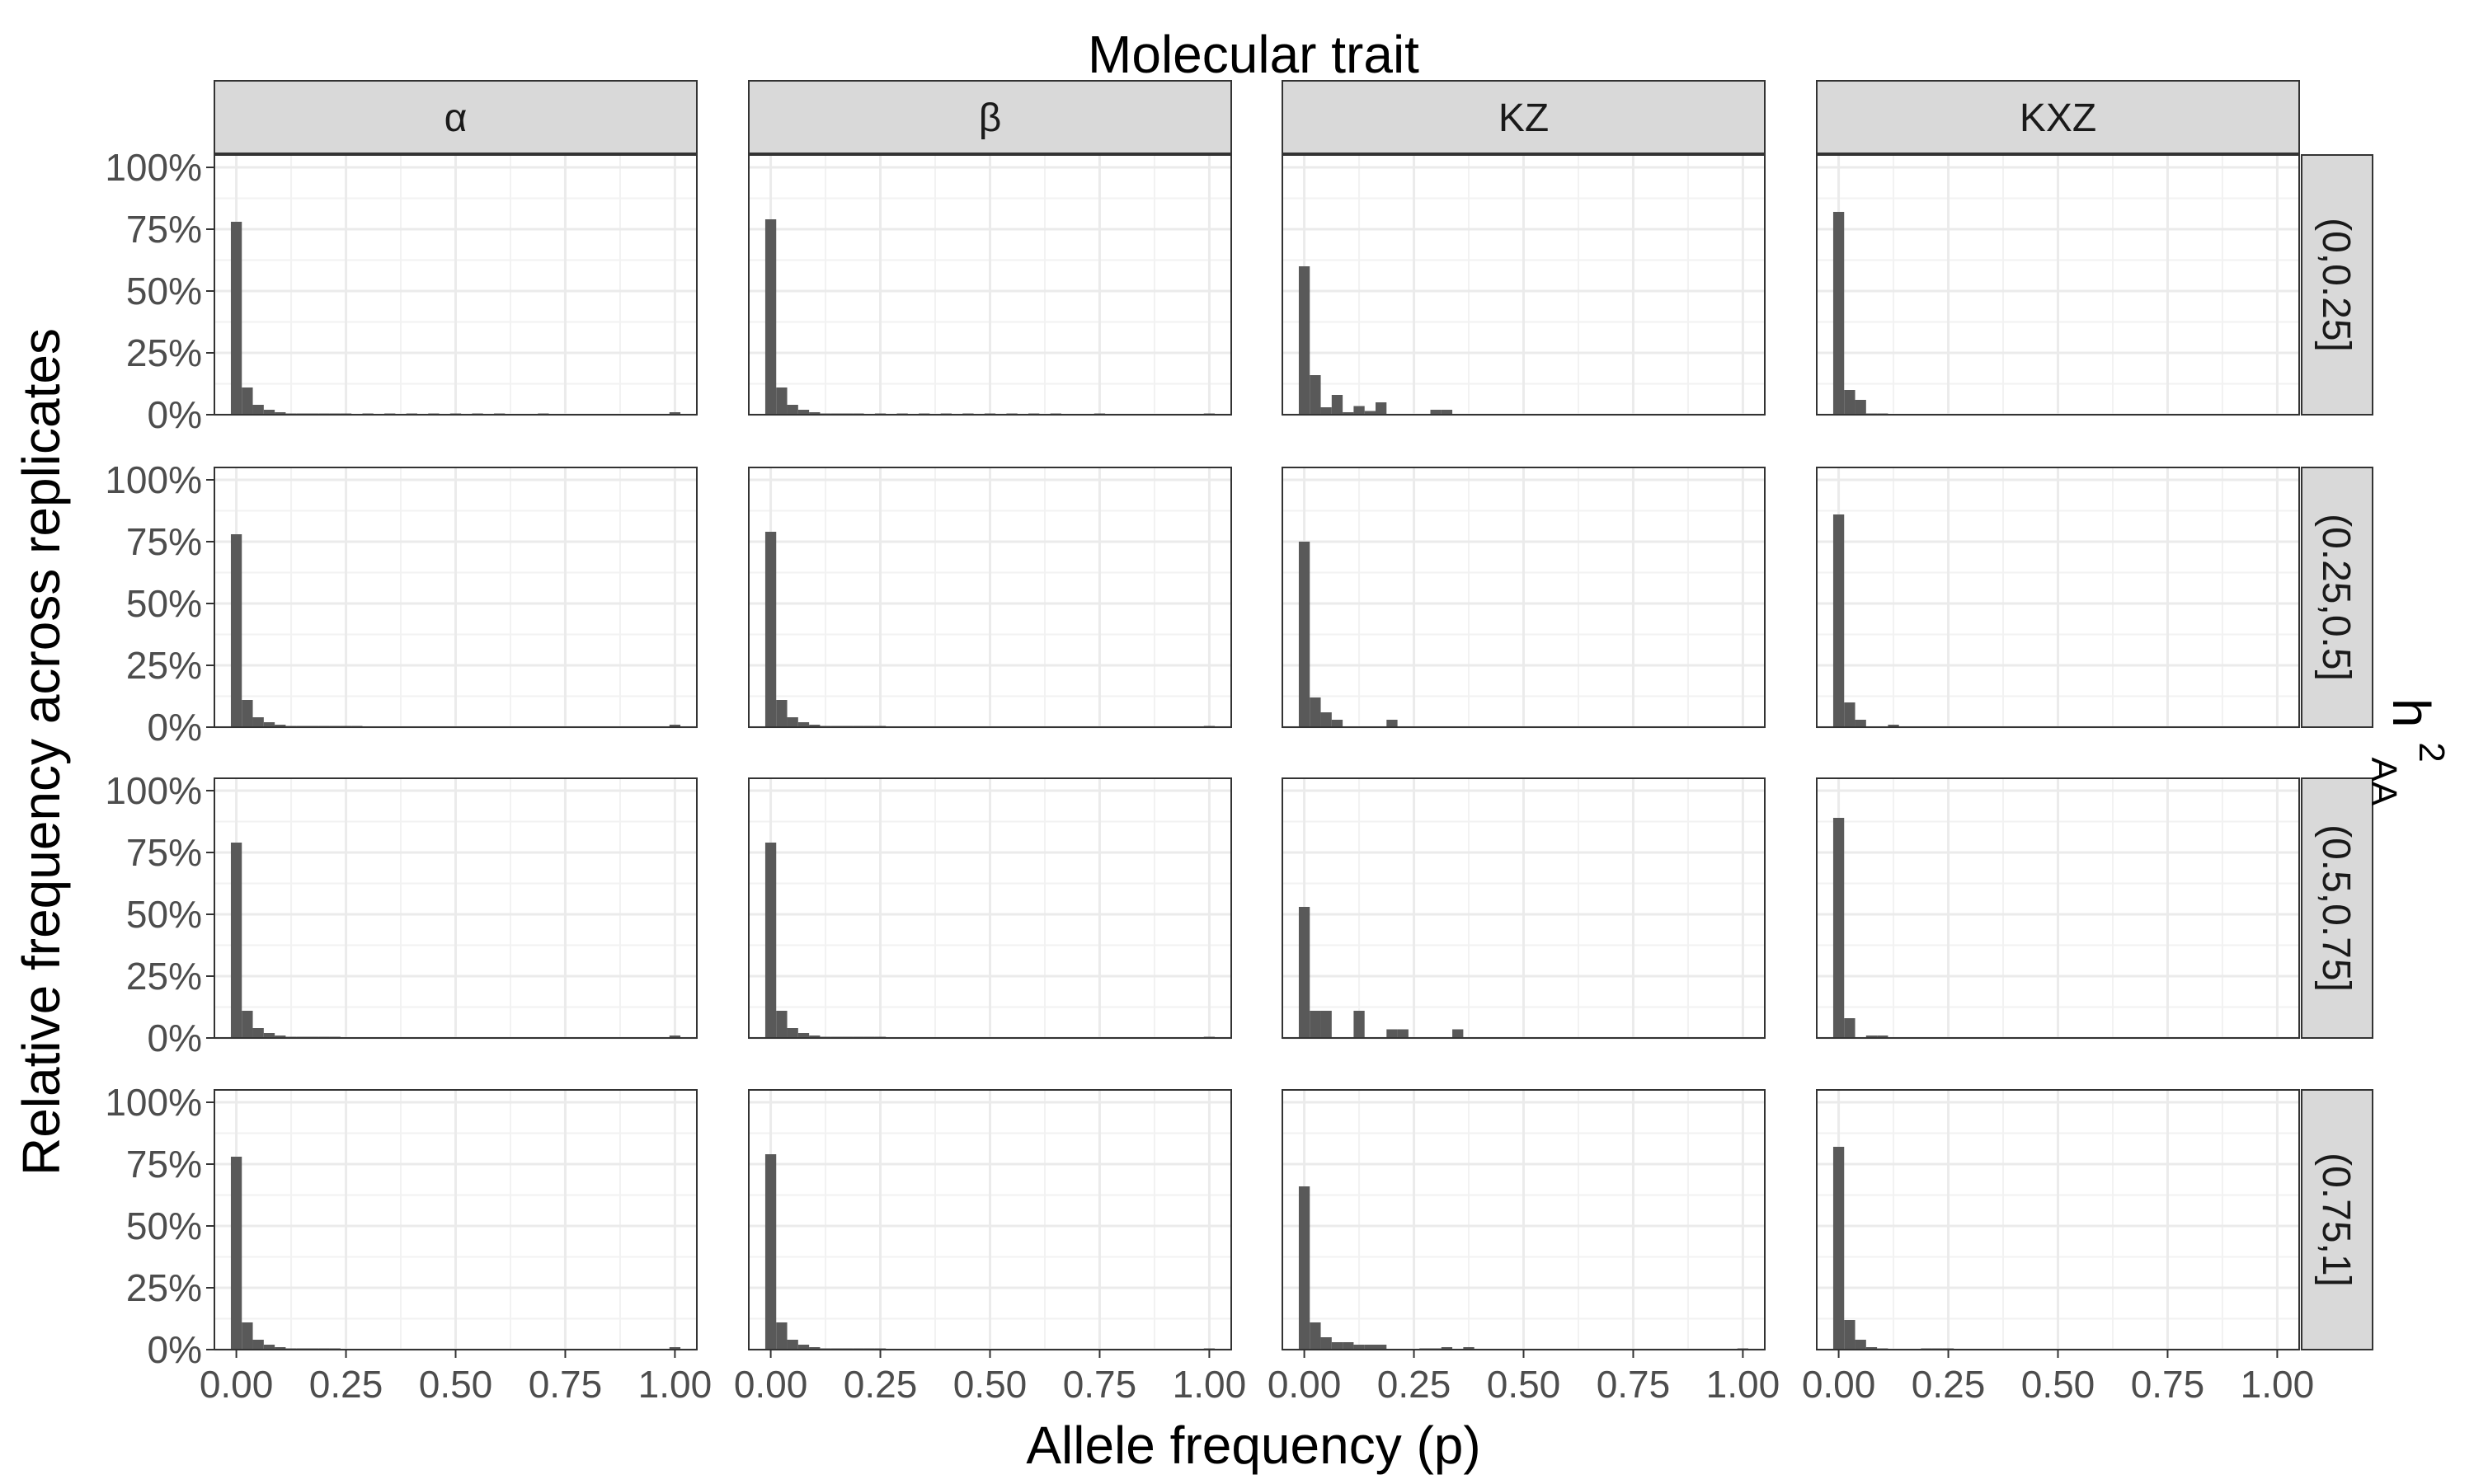 The width and height of the screenshot is (2474, 1484). I want to click on y-tick-label-0-4: 100%, so click(153, 167).